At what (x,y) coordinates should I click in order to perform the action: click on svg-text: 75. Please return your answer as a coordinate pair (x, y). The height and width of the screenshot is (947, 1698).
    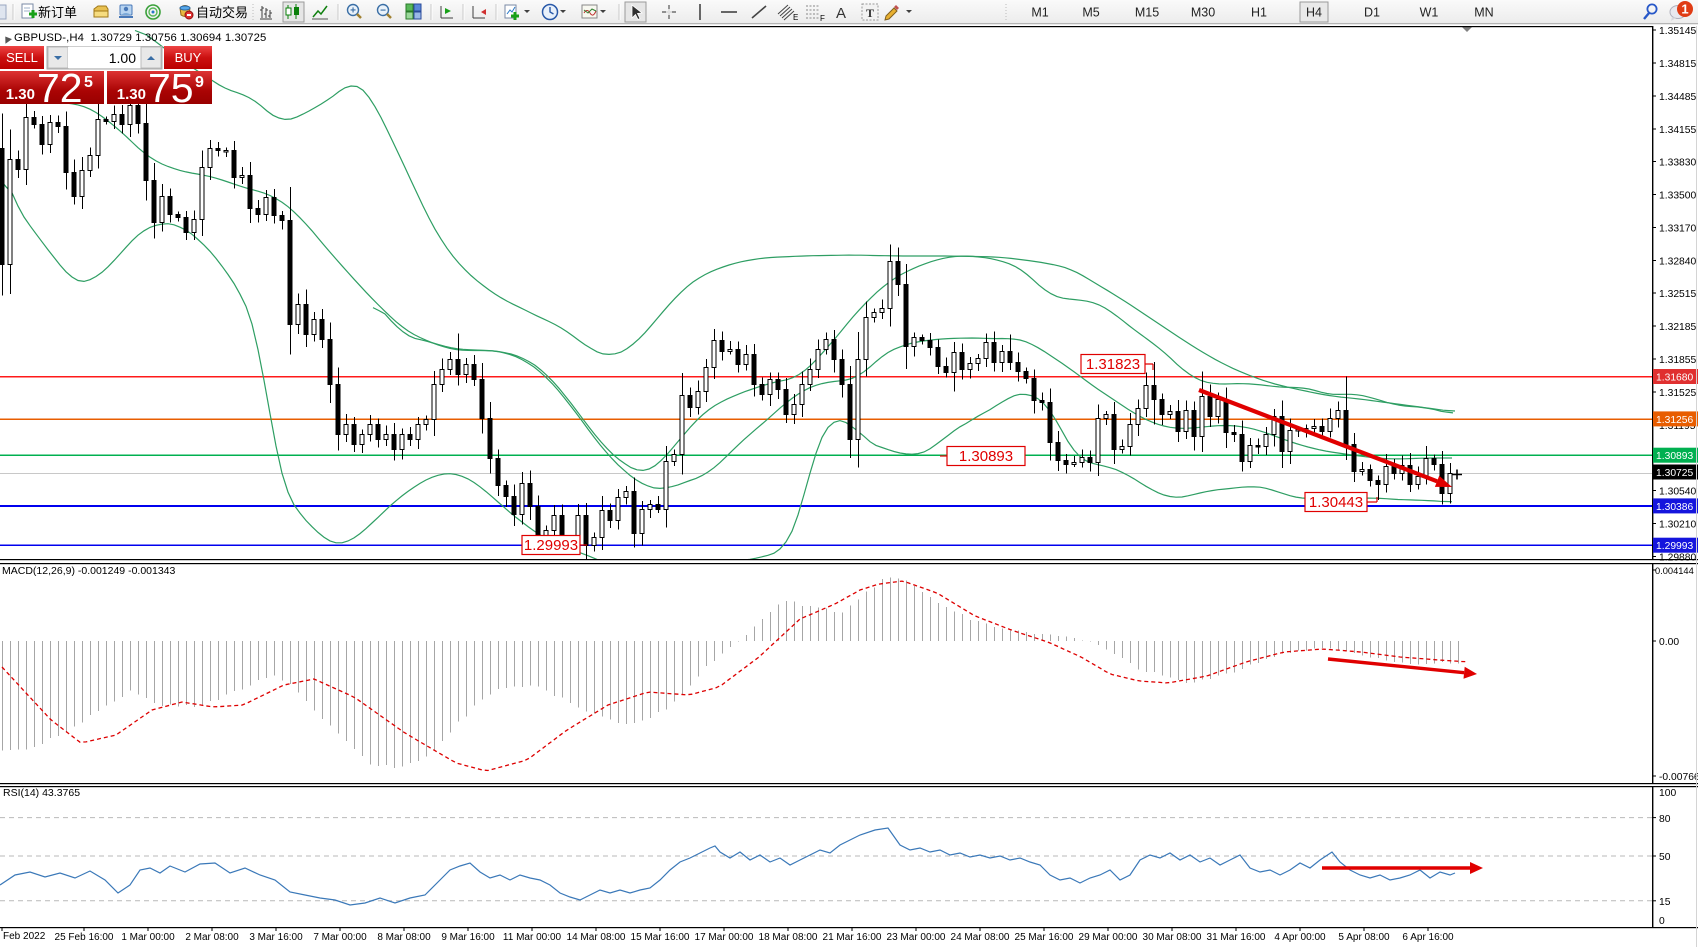
    Looking at the image, I should click on (171, 85).